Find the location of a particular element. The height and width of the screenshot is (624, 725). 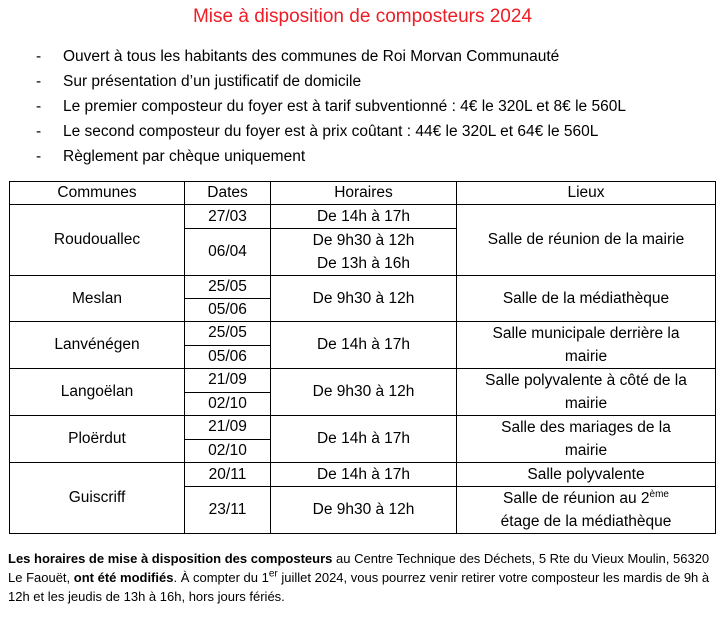

place-cell: Salle polyvalente à côté de la mairie is located at coordinates (586, 392).